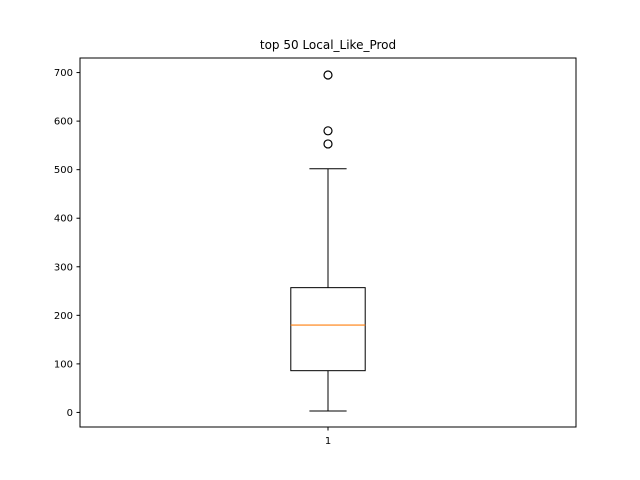 The width and height of the screenshot is (640, 480). Describe the element at coordinates (63, 122) in the screenshot. I see `y-tick-label: 600` at that location.